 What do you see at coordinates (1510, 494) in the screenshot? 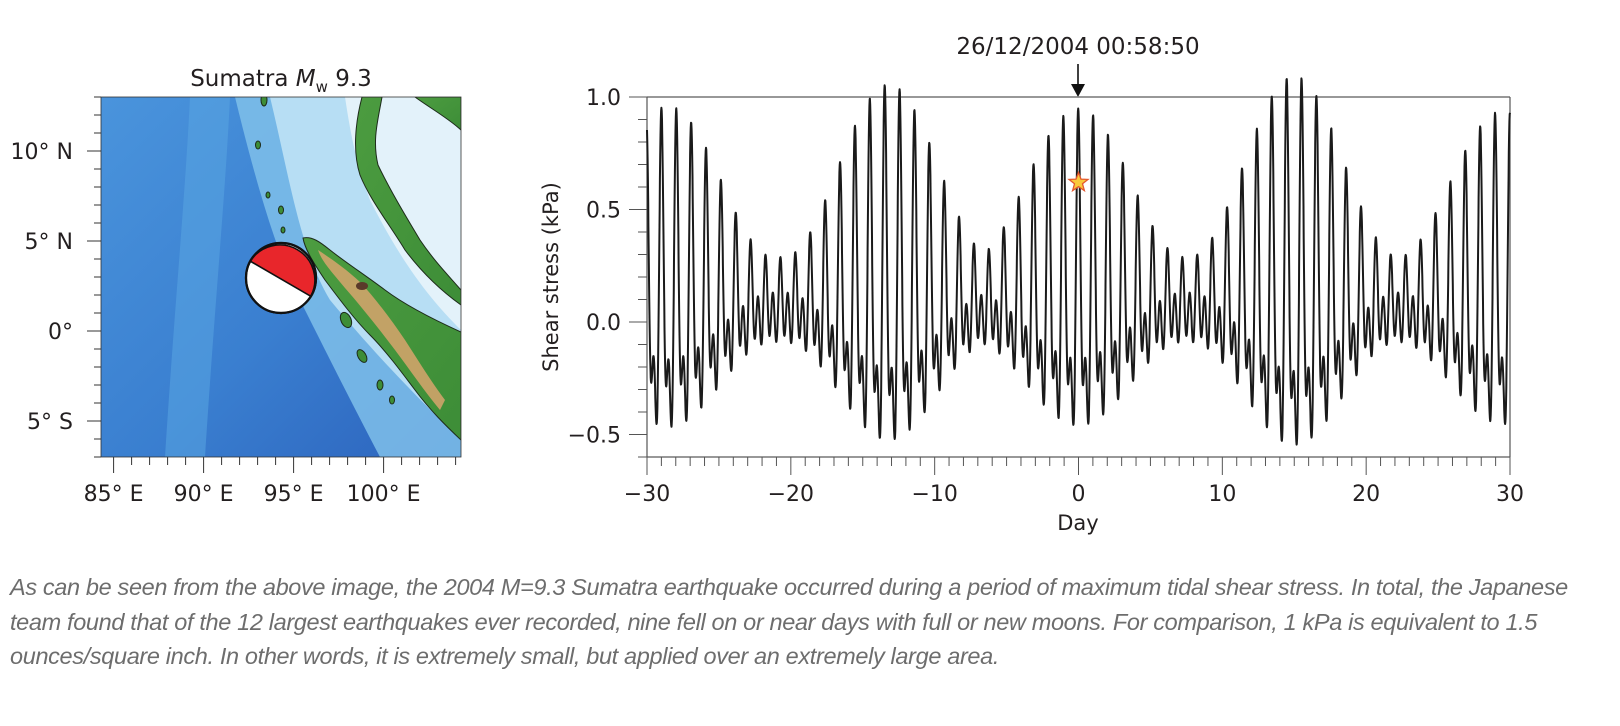
I see `x-tick-label: 30` at bounding box center [1510, 494].